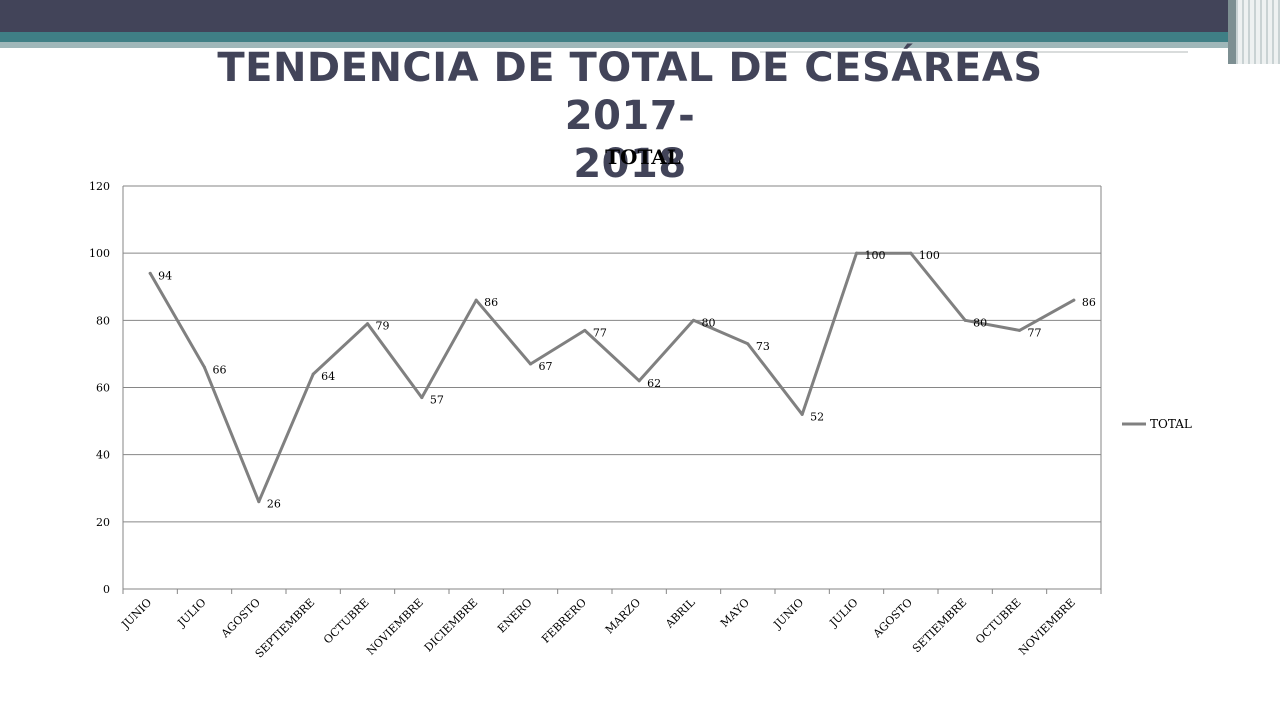 This screenshot has height=720, width=1280. I want to click on data-label: 26, so click(274, 504).